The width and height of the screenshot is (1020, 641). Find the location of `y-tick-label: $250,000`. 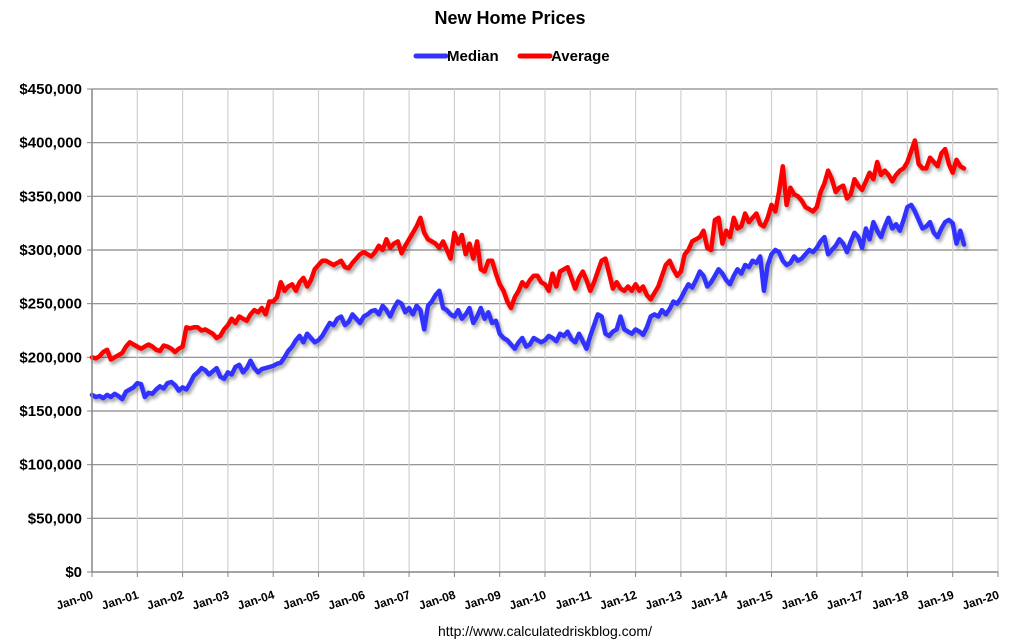

y-tick-label: $250,000 is located at coordinates (50, 304).